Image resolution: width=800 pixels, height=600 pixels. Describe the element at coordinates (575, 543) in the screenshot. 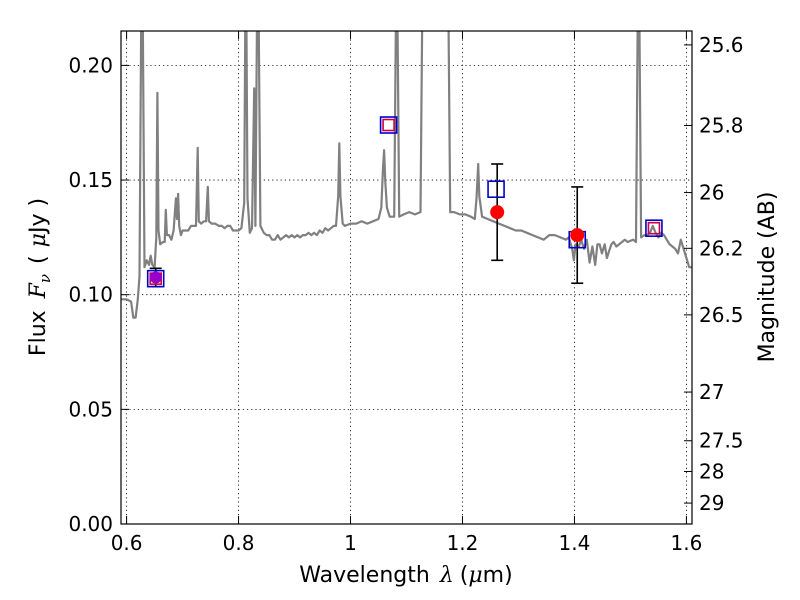

I see `x-tick-label: 1.4` at that location.